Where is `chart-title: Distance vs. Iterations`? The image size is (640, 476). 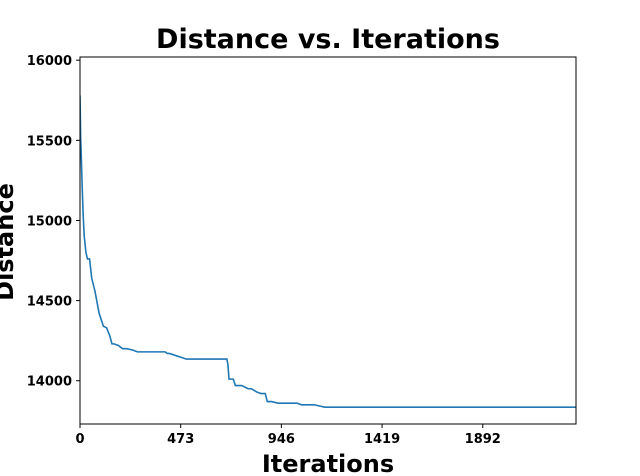 chart-title: Distance vs. Iterations is located at coordinates (328, 39).